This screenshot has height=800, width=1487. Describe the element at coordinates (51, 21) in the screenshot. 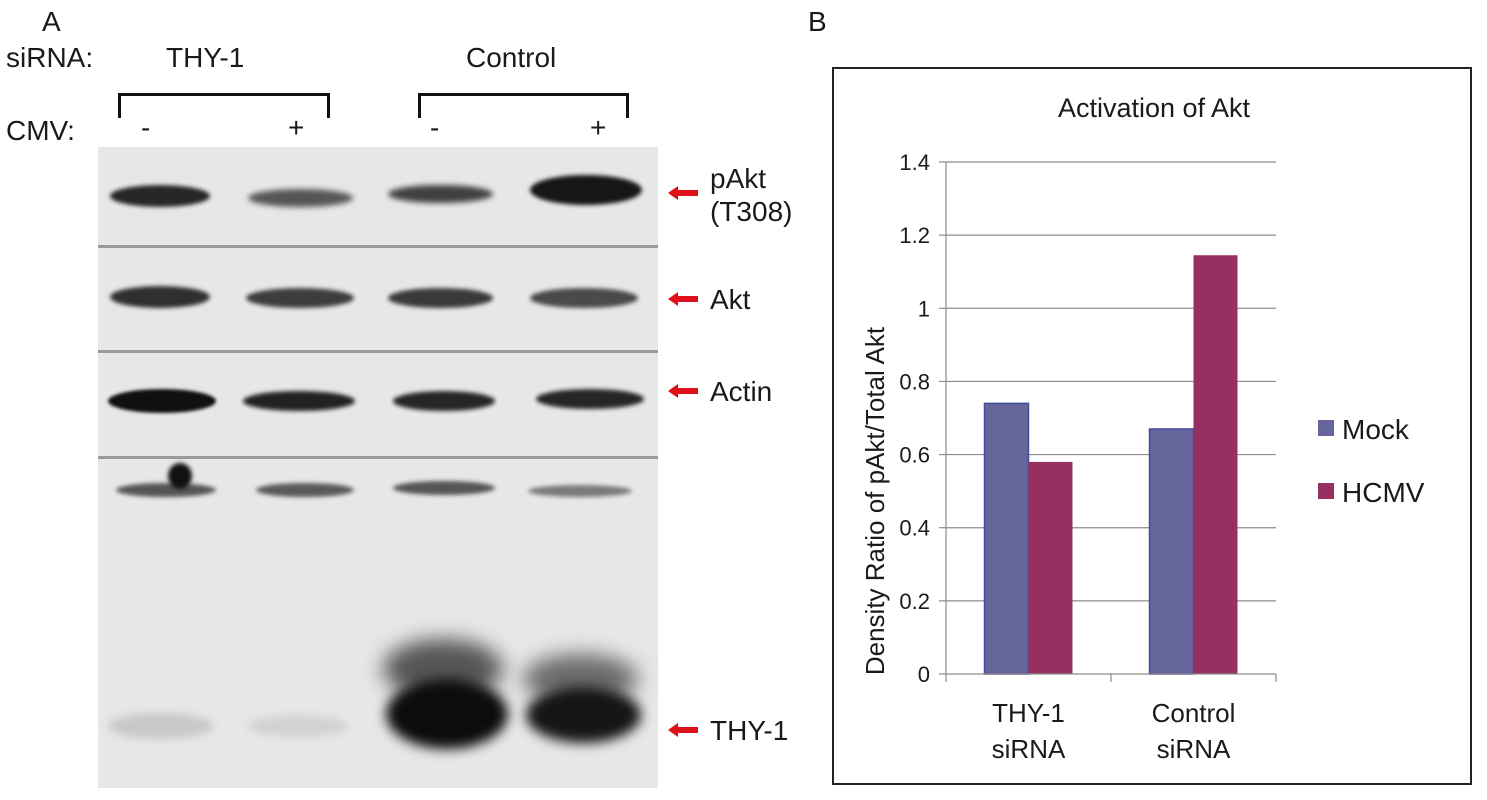

I see `panel-a-letter: A` at that location.